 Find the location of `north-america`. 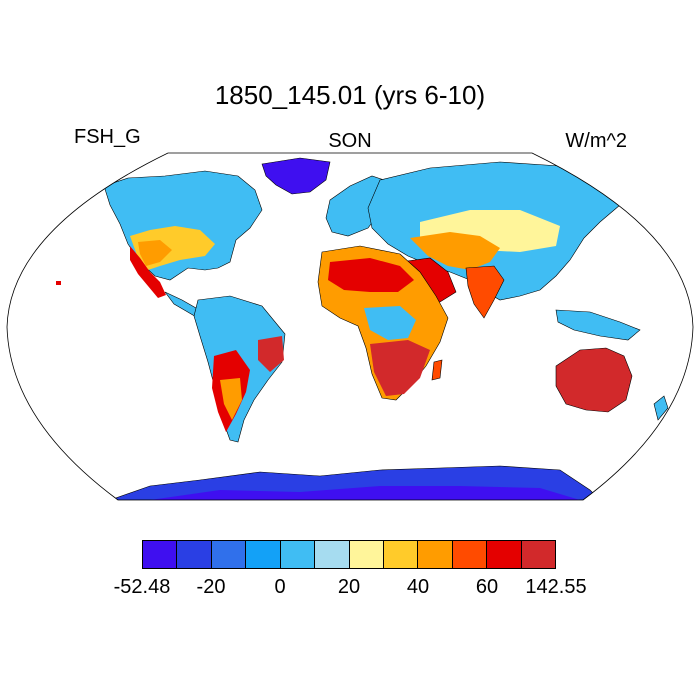

north-america is located at coordinates (183, 225).